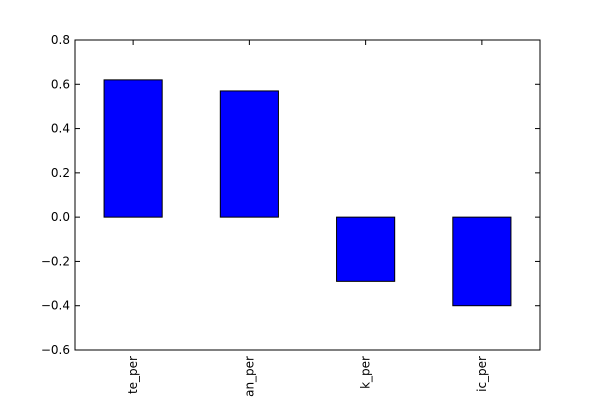 Image resolution: width=600 pixels, height=404 pixels. I want to click on bar-asian-per, so click(249, 154).